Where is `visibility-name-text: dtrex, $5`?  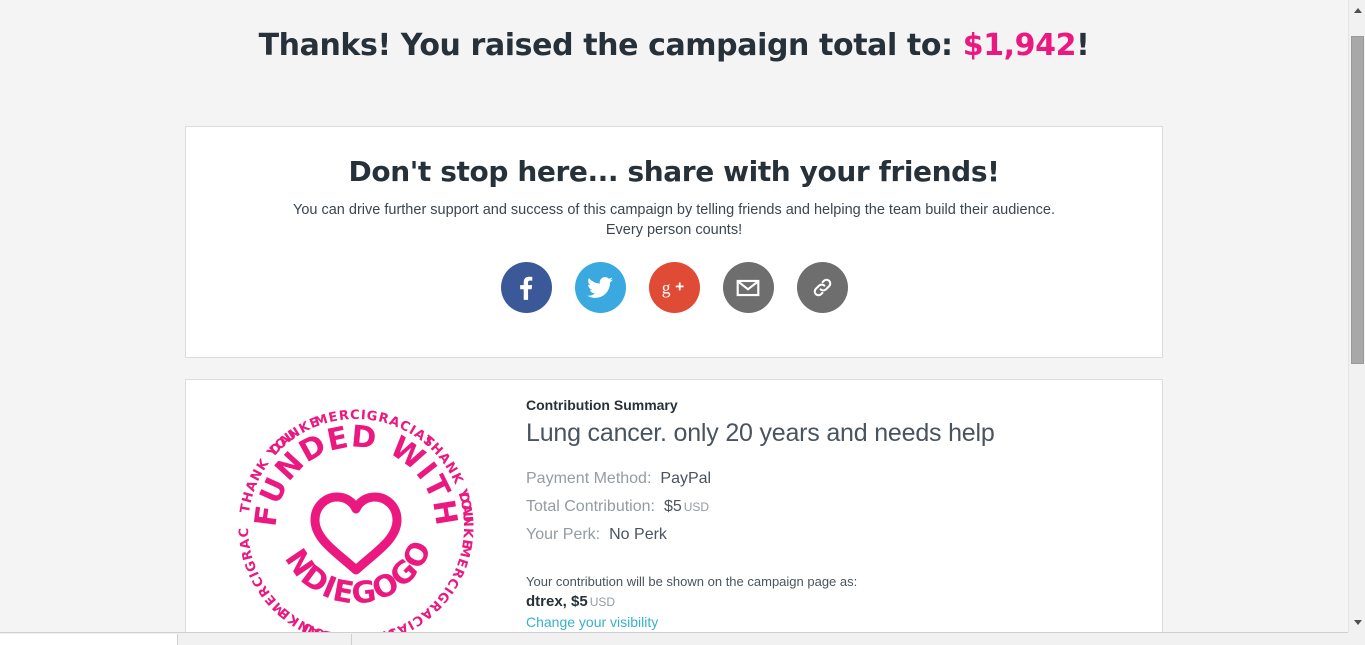 visibility-name-text: dtrex, $5 is located at coordinates (557, 601).